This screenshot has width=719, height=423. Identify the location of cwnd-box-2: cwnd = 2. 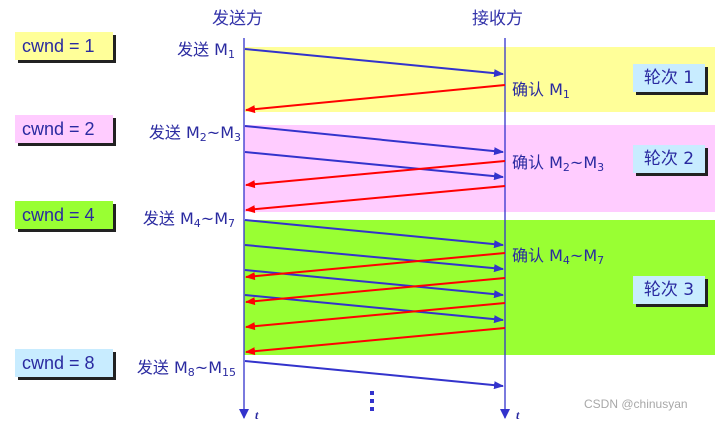
(64, 129).